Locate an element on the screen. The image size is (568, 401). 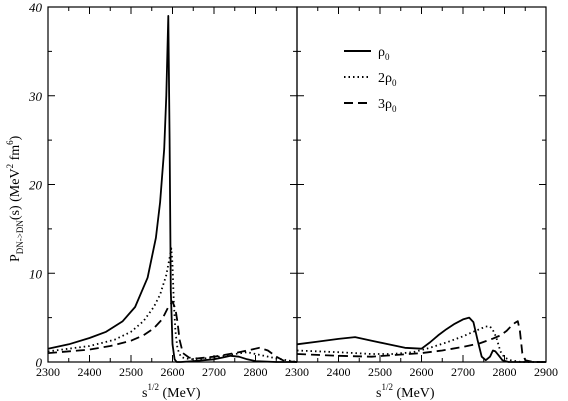
x-axis-label-right: s1/2 (MeV) is located at coordinates (405, 391).